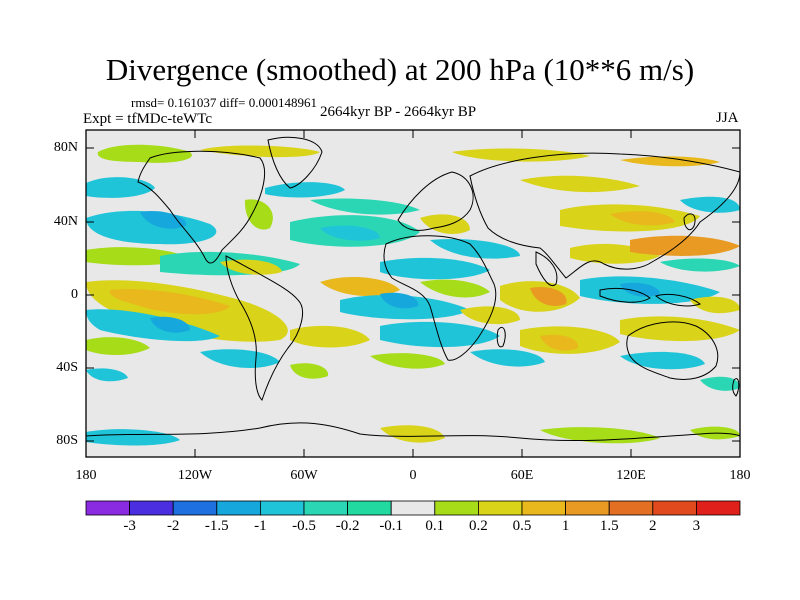 Image resolution: width=800 pixels, height=600 pixels. I want to click on lon-label: 0, so click(413, 475).